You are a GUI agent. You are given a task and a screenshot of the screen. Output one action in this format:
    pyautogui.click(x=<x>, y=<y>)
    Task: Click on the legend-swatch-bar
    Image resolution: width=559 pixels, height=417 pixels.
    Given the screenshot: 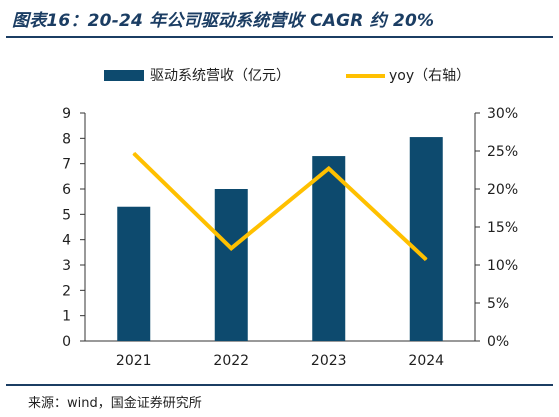 What is the action you would take?
    pyautogui.click(x=124, y=75)
    